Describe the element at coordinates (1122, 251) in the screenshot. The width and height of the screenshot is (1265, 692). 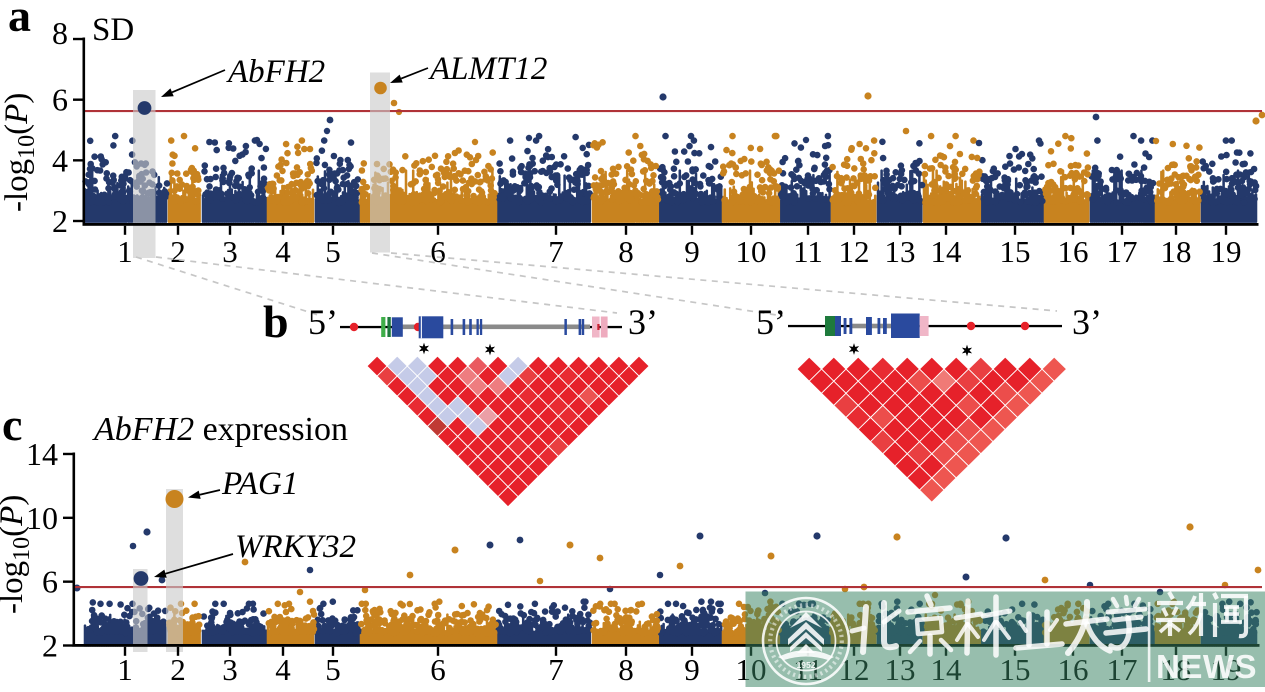
I see `svg-text: 17` at that location.